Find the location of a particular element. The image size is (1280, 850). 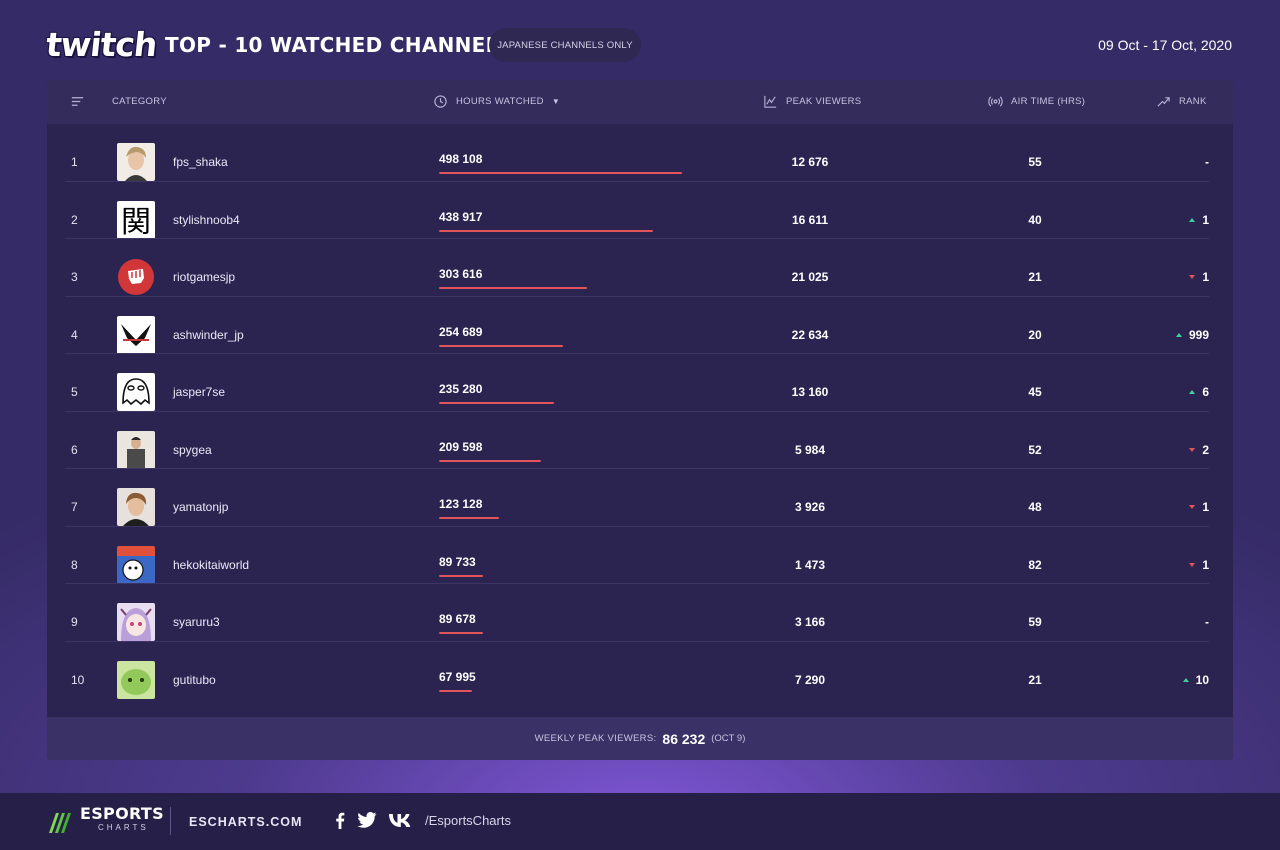

rank-change-value: - is located at coordinates (1207, 162).